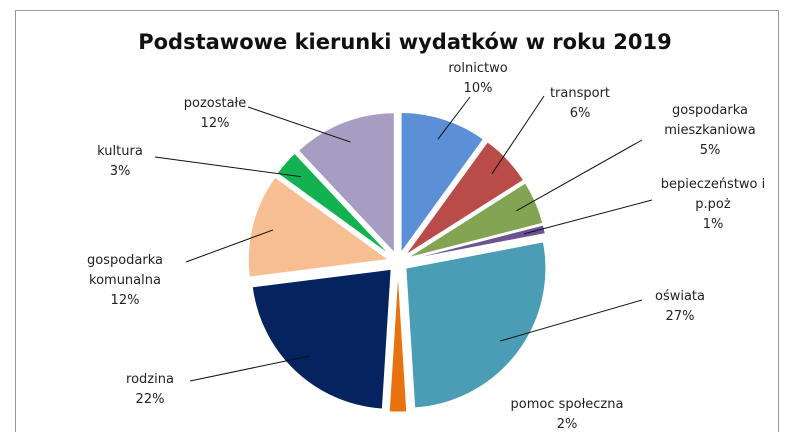 This screenshot has width=795, height=432. Describe the element at coordinates (710, 150) in the screenshot. I see `value-label: 5%` at that location.